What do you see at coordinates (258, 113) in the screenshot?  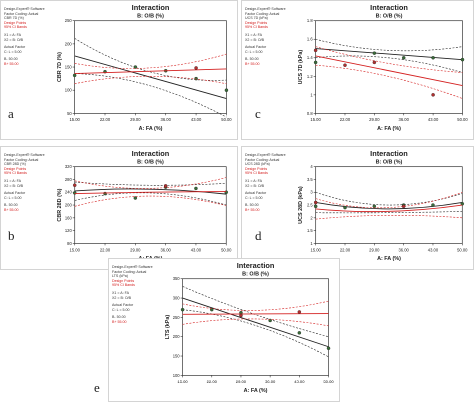 I see `panel-label: c` at bounding box center [258, 113].